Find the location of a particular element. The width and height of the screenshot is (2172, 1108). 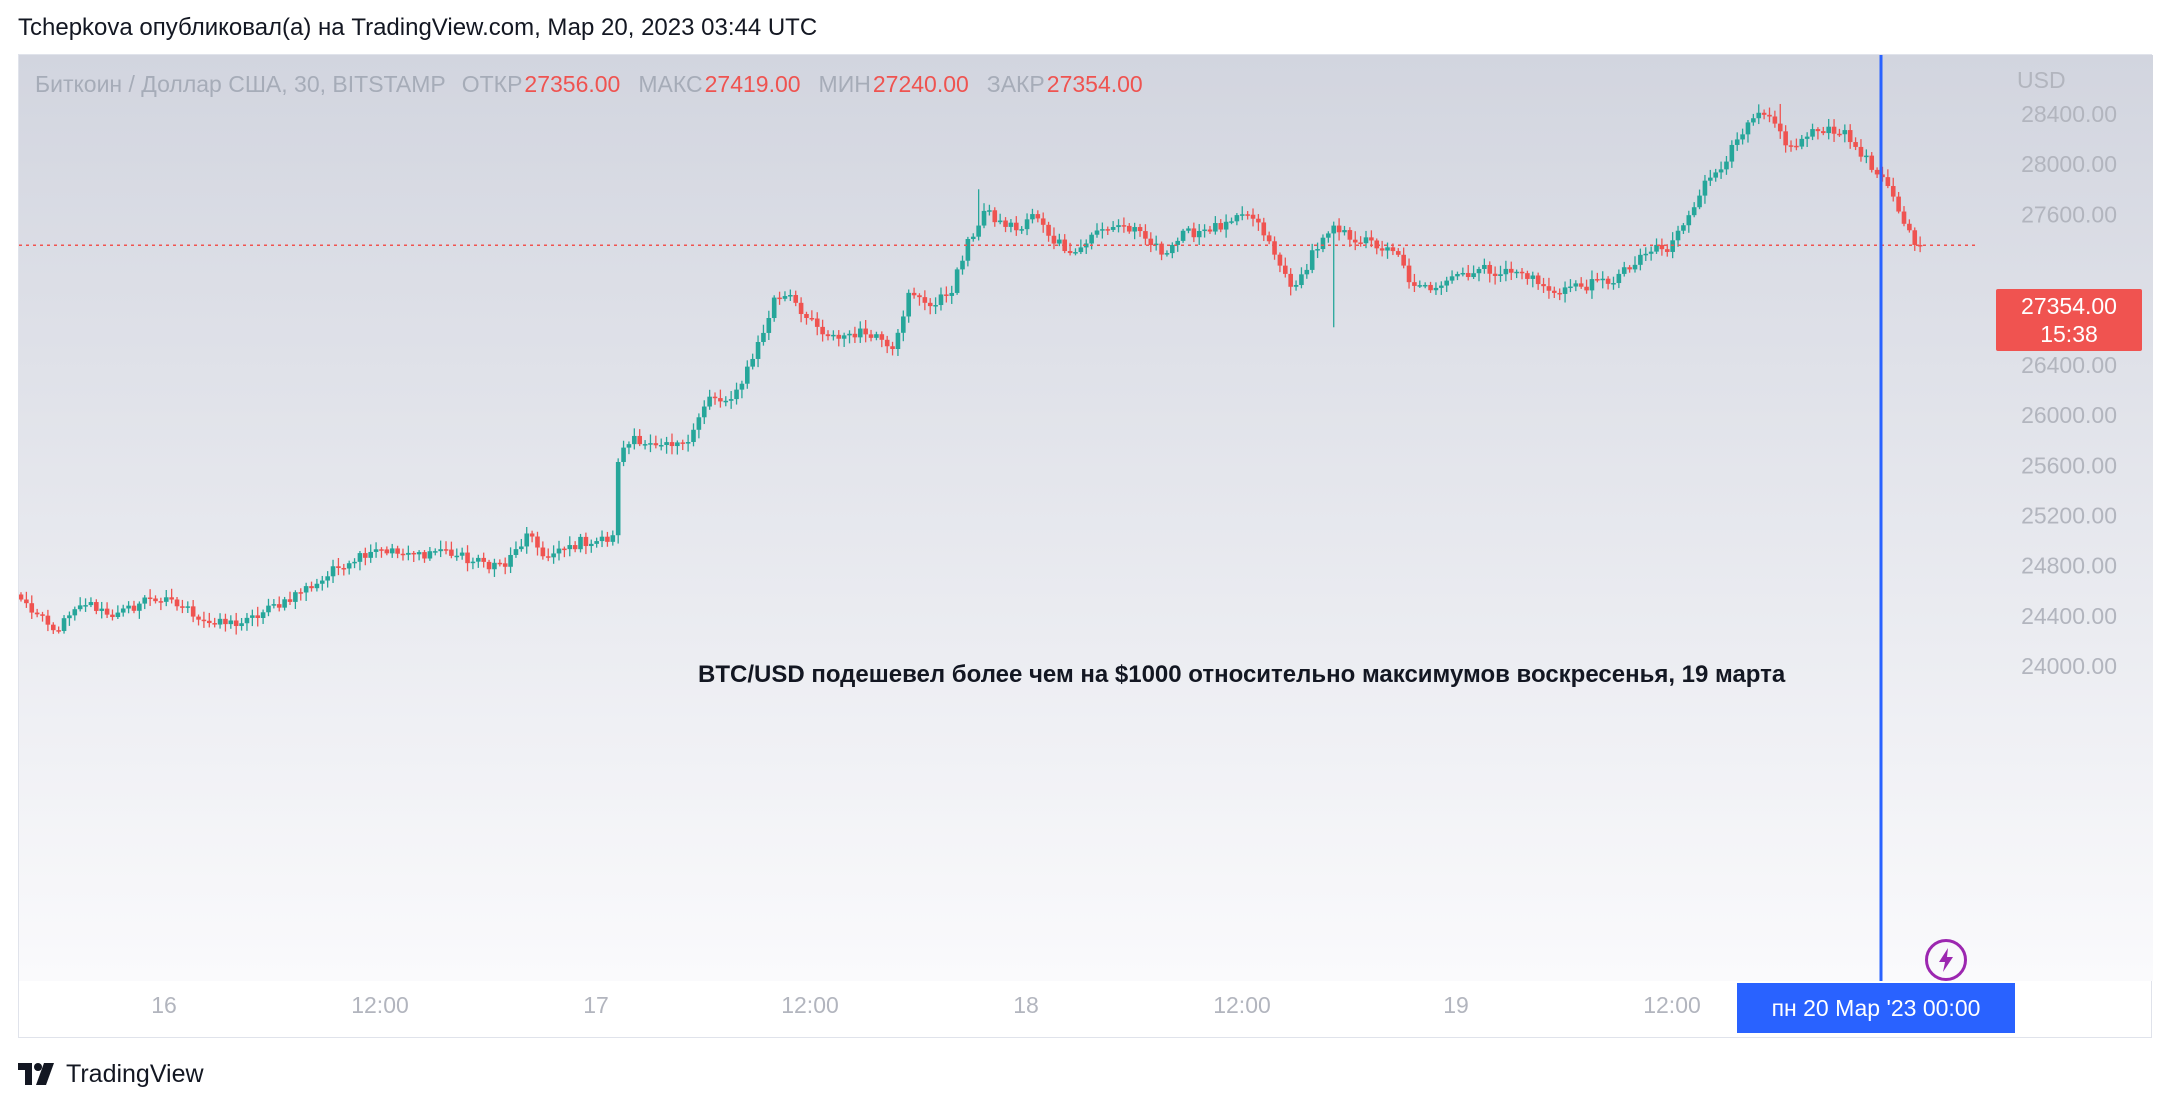

axis-currency-unit: USD is located at coordinates (2041, 80).